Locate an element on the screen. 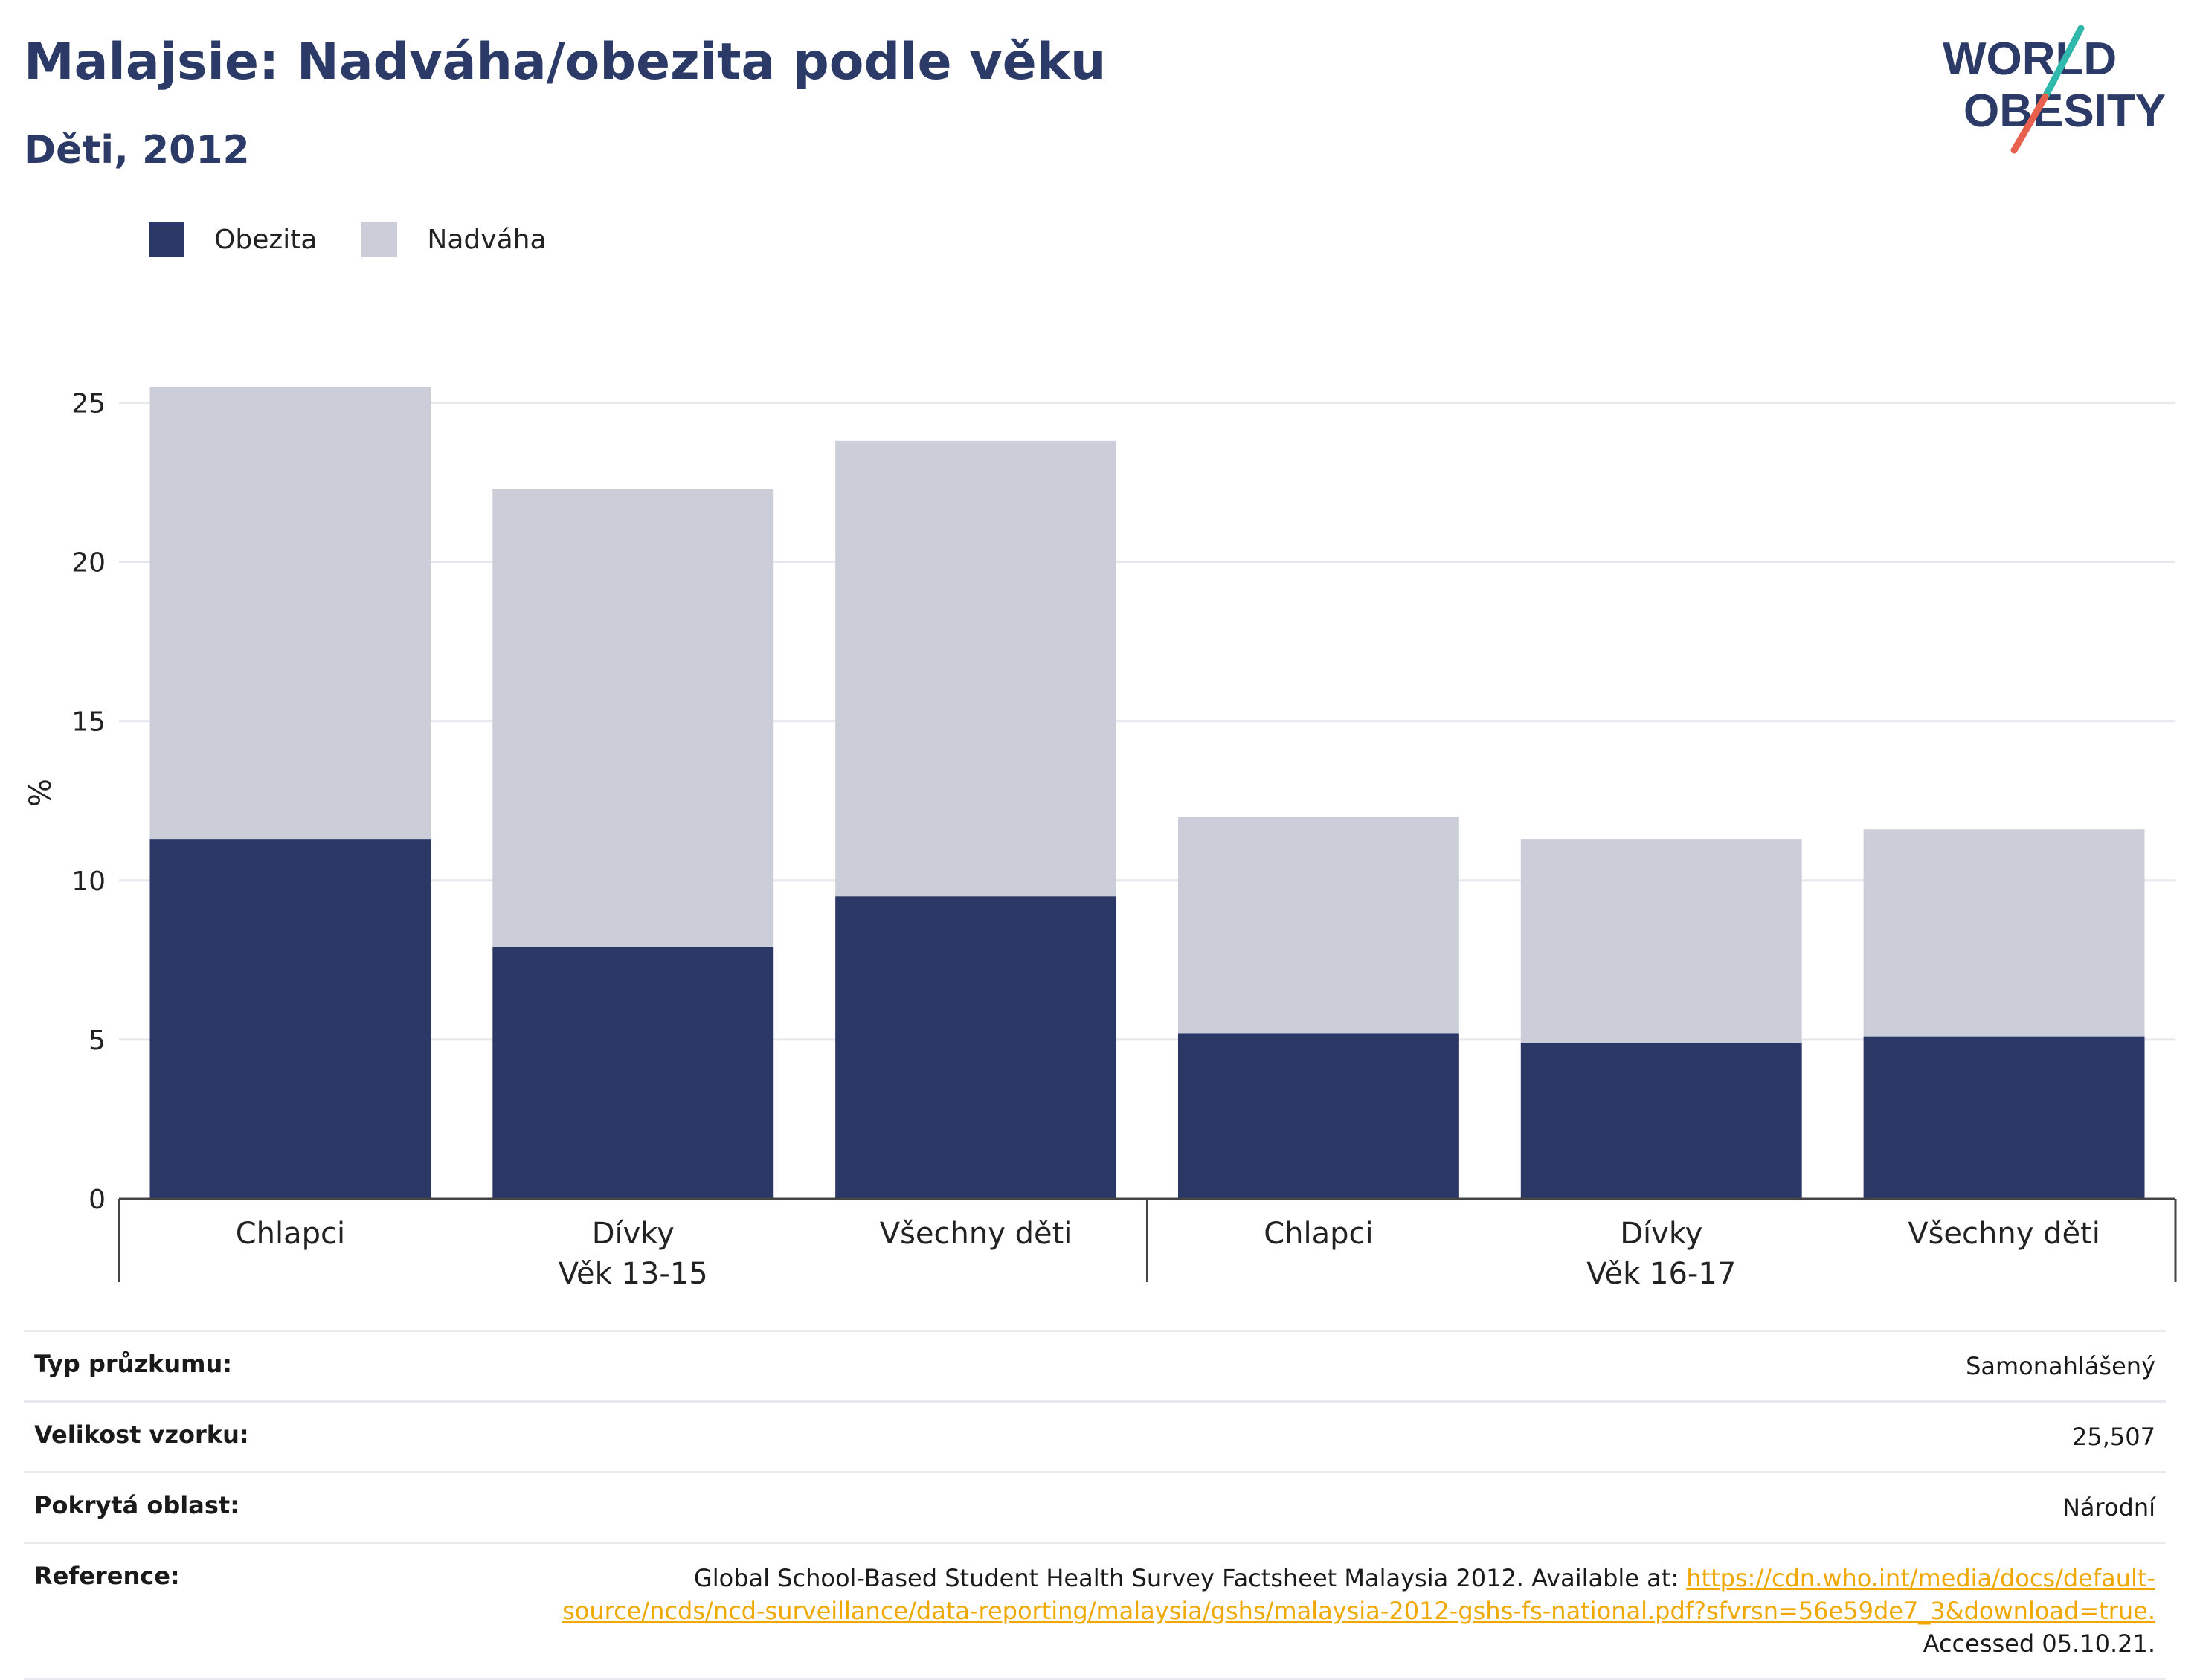  x-tick-label-0: Chlapci is located at coordinates (290, 1234).